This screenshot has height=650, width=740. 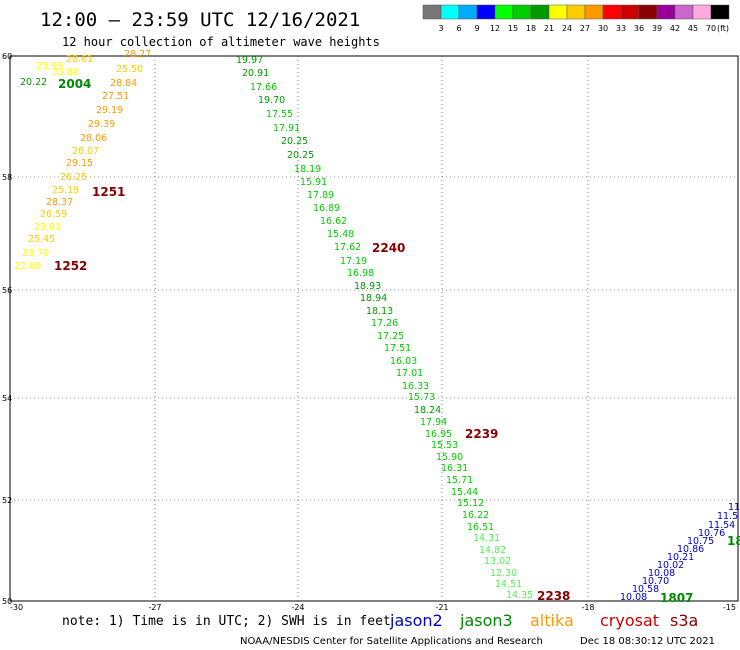 I want to click on wave-height-label: 20.91, so click(x=255, y=73).